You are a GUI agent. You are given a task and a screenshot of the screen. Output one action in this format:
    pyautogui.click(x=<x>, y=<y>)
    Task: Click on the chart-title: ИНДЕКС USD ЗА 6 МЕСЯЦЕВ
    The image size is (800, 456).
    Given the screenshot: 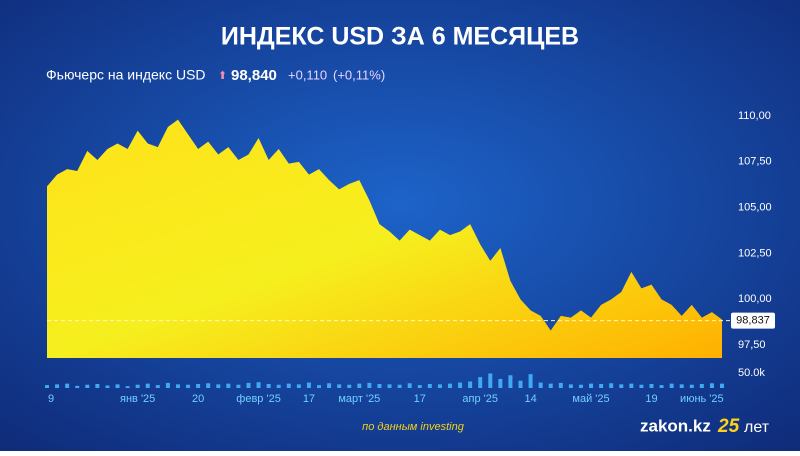 What is the action you would take?
    pyautogui.click(x=400, y=37)
    